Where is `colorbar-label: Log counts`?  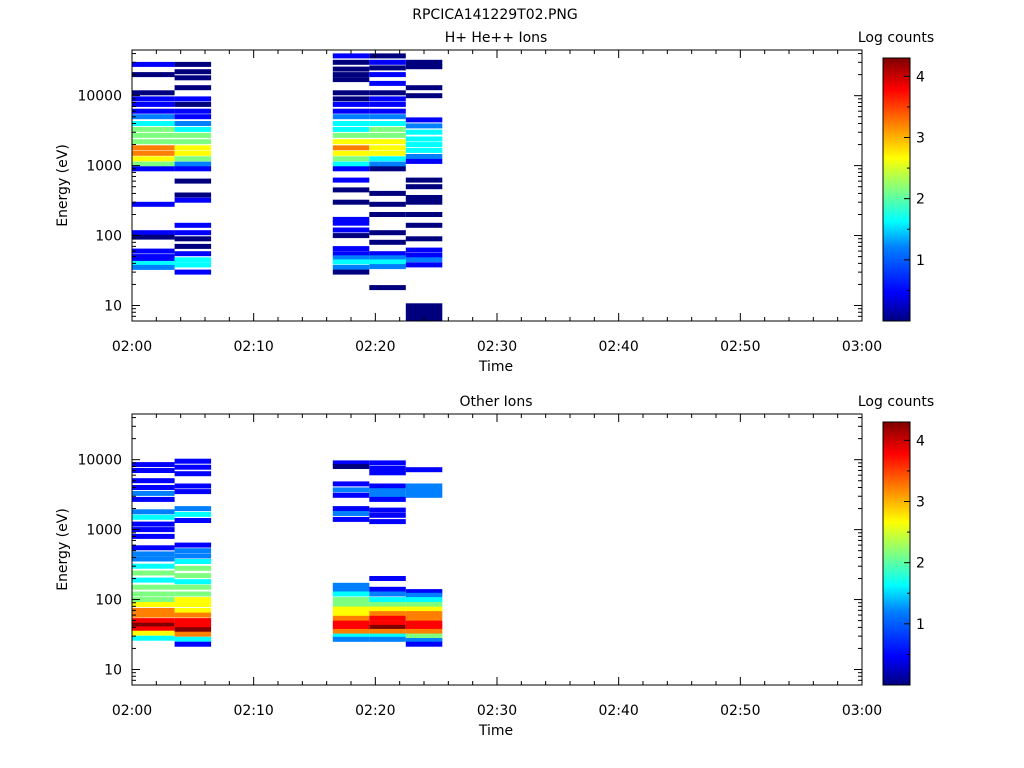
colorbar-label: Log counts is located at coordinates (896, 38).